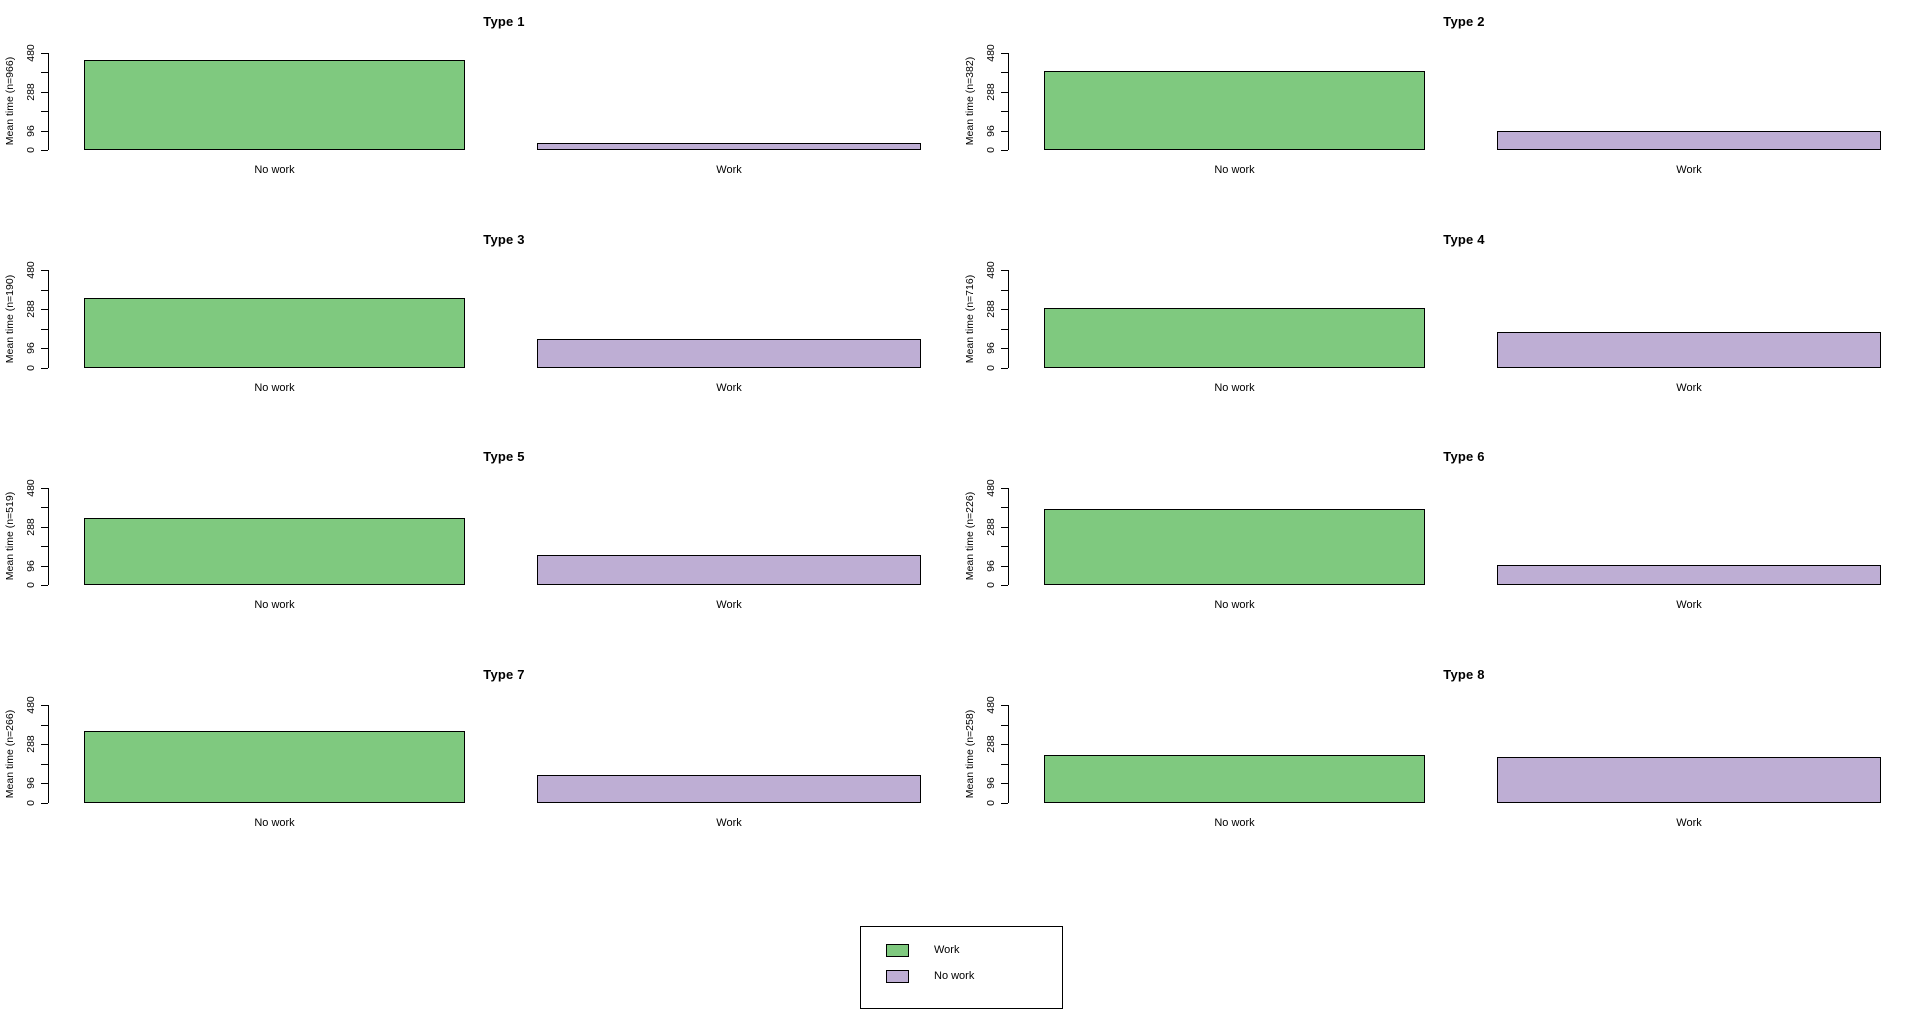 The width and height of the screenshot is (1920, 1017). What do you see at coordinates (970, 536) in the screenshot?
I see `y-axis-title: Mean time (n=226)` at bounding box center [970, 536].